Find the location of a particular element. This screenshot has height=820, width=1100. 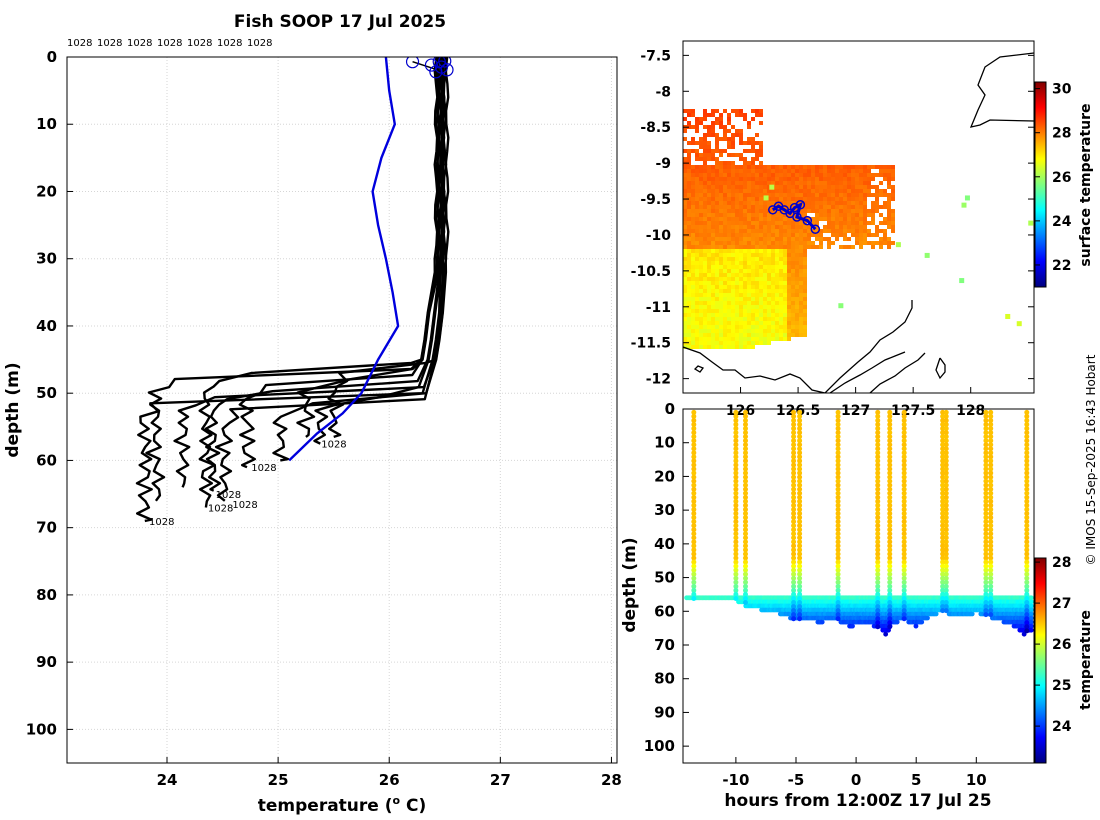

map-y-tick-label: -8.5 is located at coordinates (655, 128).